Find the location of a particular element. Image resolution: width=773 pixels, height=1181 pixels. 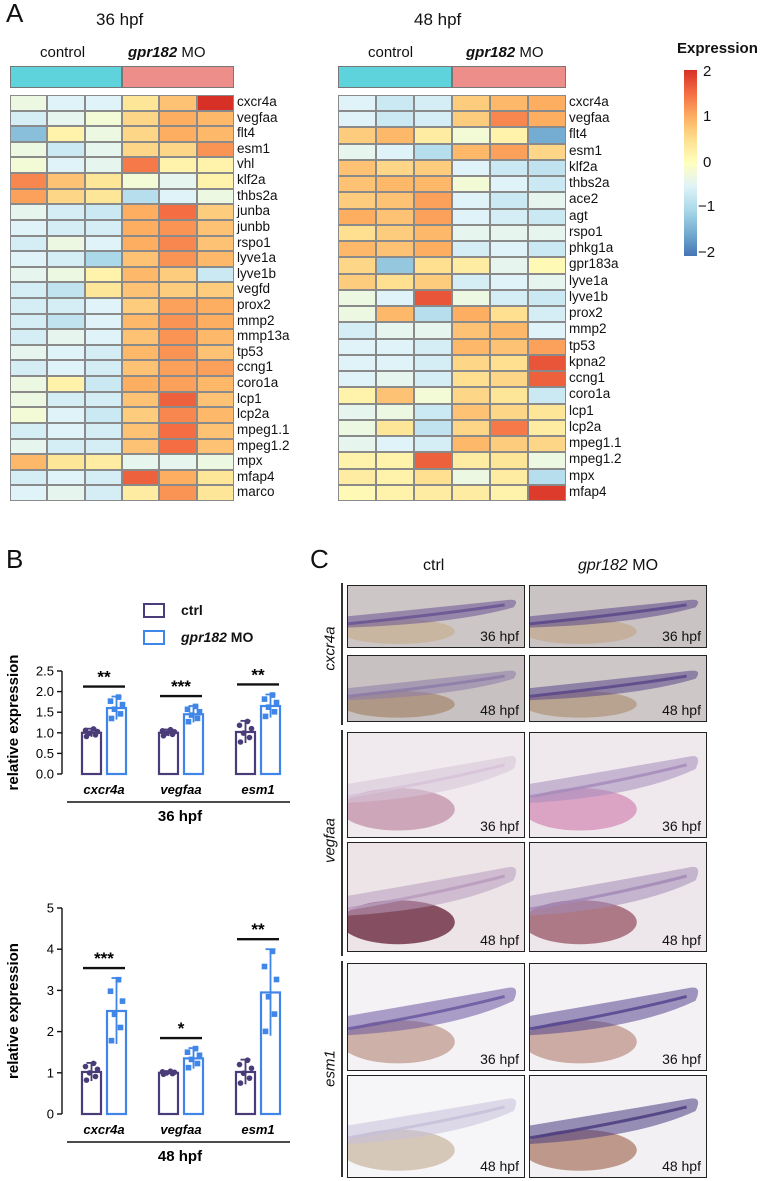

heatmap-title: 48 hpf is located at coordinates (438, 19).